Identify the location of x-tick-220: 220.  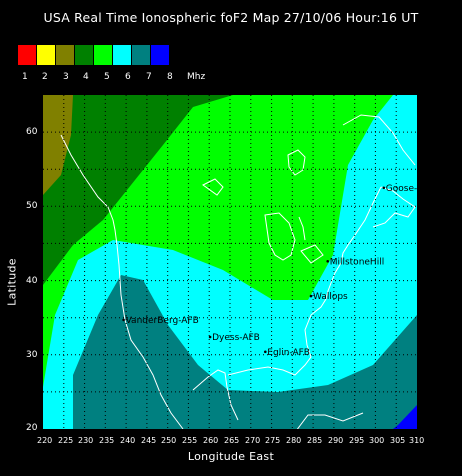
(45, 440).